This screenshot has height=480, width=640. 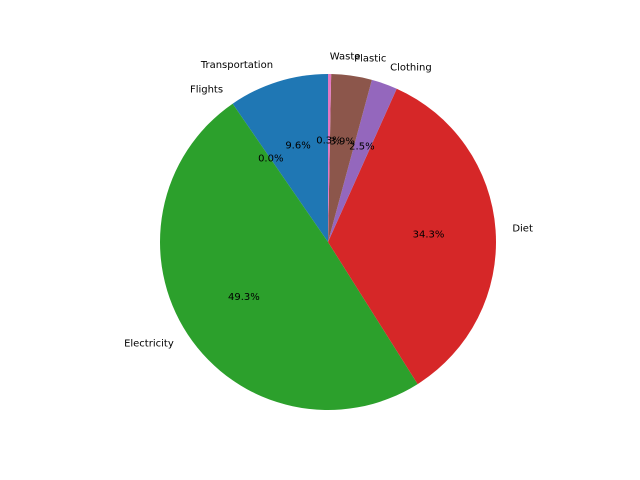 What do you see at coordinates (345, 57) in the screenshot?
I see `category-label-waste: Waste` at bounding box center [345, 57].